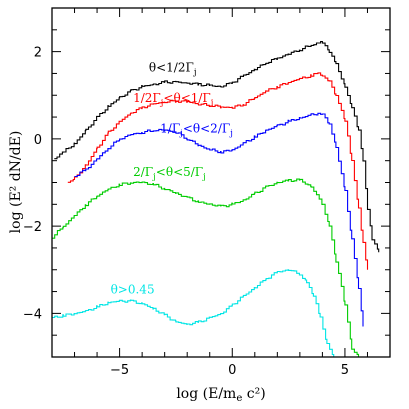 This screenshot has width=409, height=409. I want to click on series-label: 1/2Γj​<θ<1/Γj​, so click(173, 99).